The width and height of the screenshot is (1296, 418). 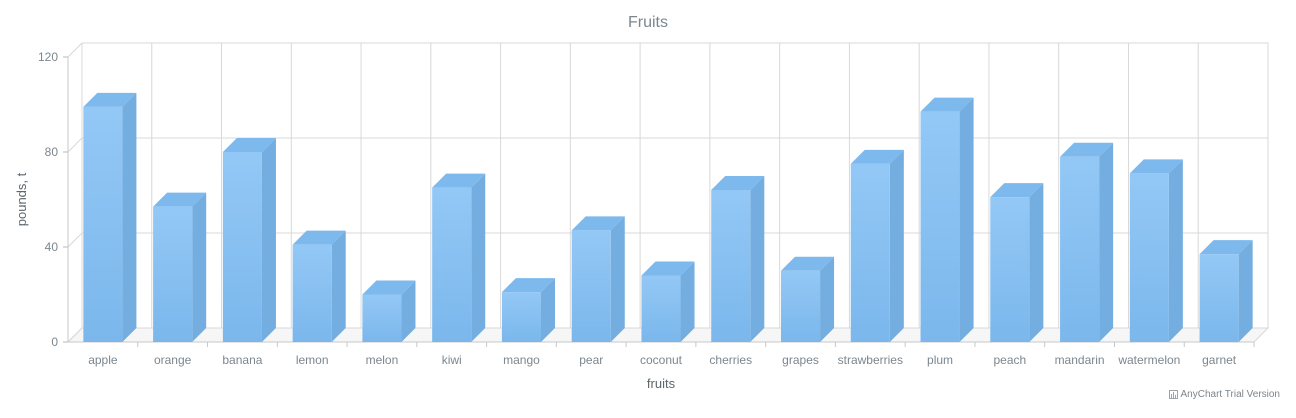 What do you see at coordinates (52, 152) in the screenshot?
I see `y-tick-label: 80` at bounding box center [52, 152].